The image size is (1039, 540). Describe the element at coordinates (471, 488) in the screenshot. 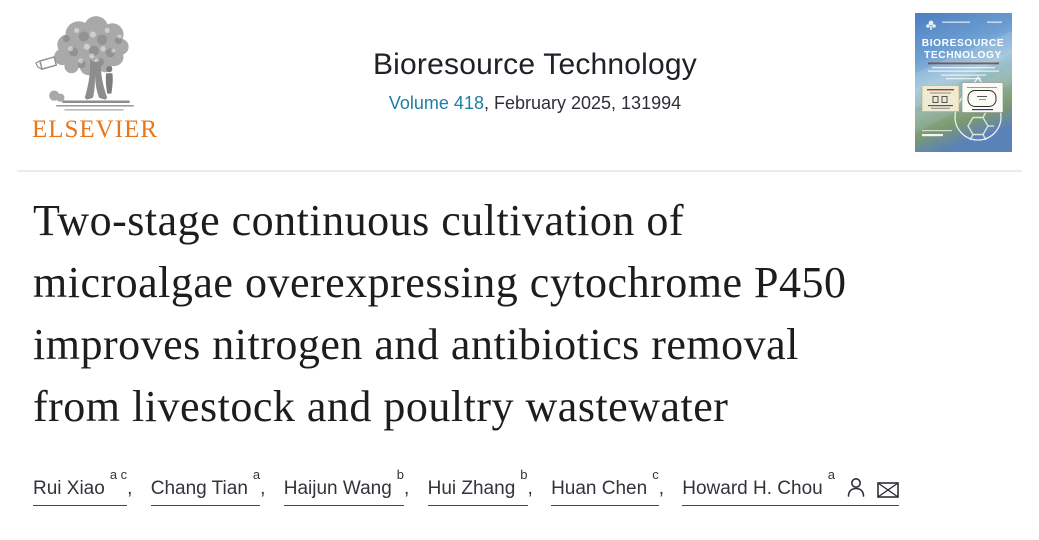

I see `author-name: Hui Zhang` at that location.